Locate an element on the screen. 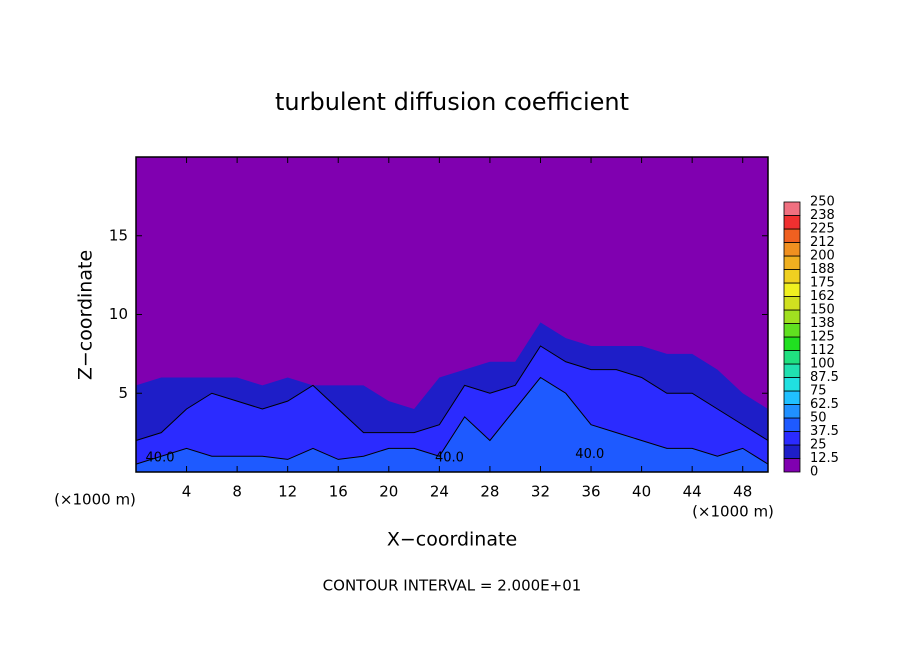  y-axis-label: Z−coordinate is located at coordinates (86, 315).